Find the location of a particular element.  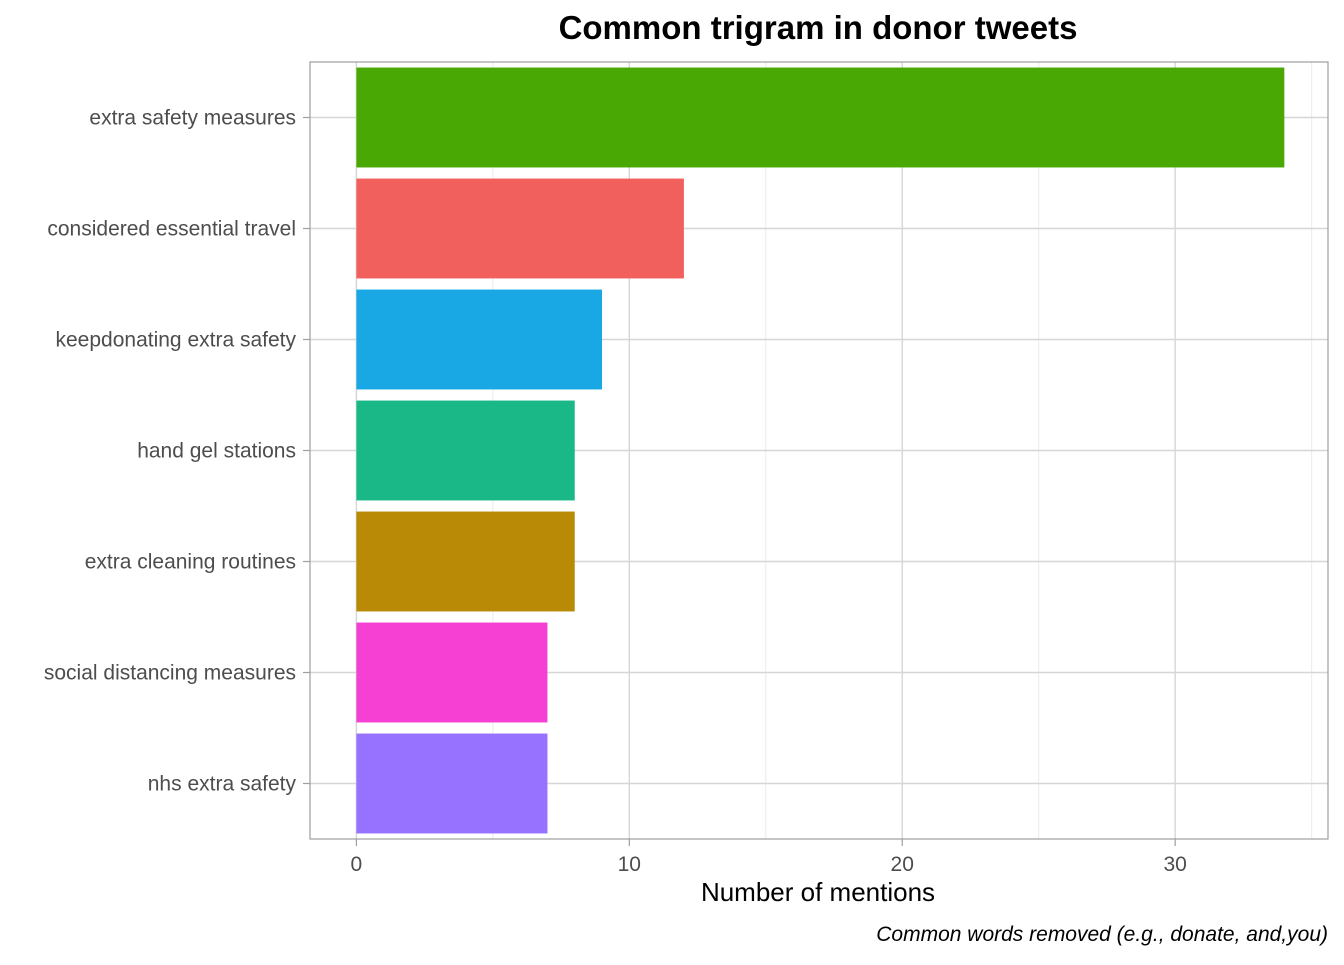

chart-title: Common trigram in donor tweets is located at coordinates (818, 27).